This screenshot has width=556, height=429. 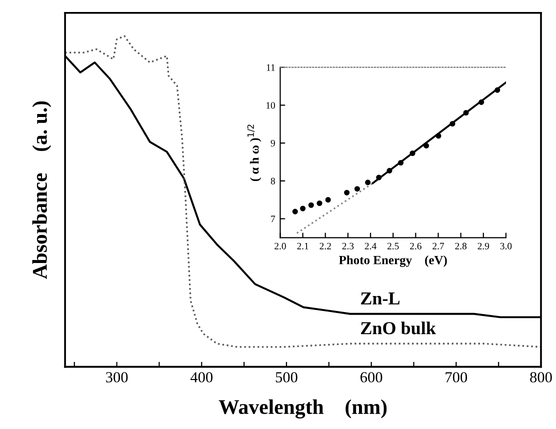 What do you see at coordinates (484, 246) in the screenshot?
I see `x-tick-label: 2.9` at bounding box center [484, 246].